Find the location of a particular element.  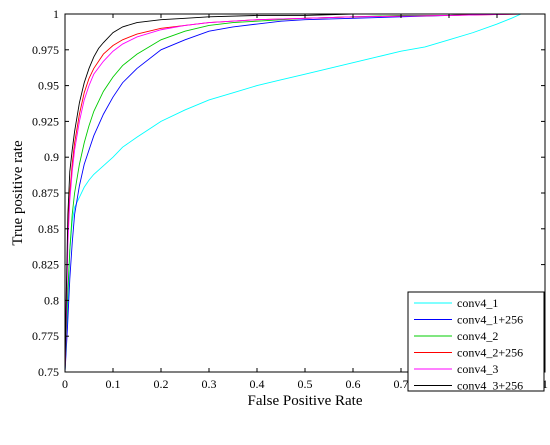

x-tick-label: 0.5 is located at coordinates (305, 384).